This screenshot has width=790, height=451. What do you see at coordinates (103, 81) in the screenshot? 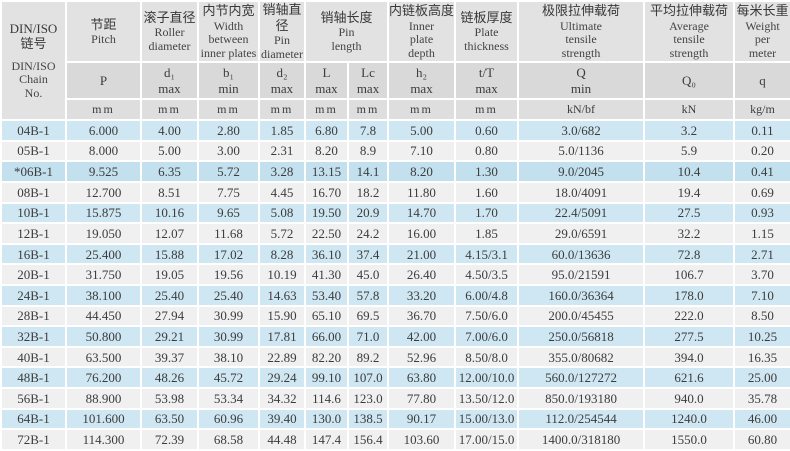
I see `symbol-header: P` at bounding box center [103, 81].